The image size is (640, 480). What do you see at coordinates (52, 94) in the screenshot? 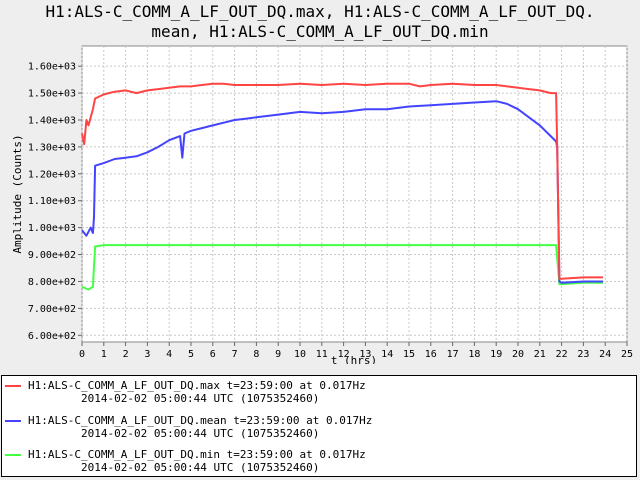
I see `y-tick-label: 1.50e+03` at bounding box center [52, 94].